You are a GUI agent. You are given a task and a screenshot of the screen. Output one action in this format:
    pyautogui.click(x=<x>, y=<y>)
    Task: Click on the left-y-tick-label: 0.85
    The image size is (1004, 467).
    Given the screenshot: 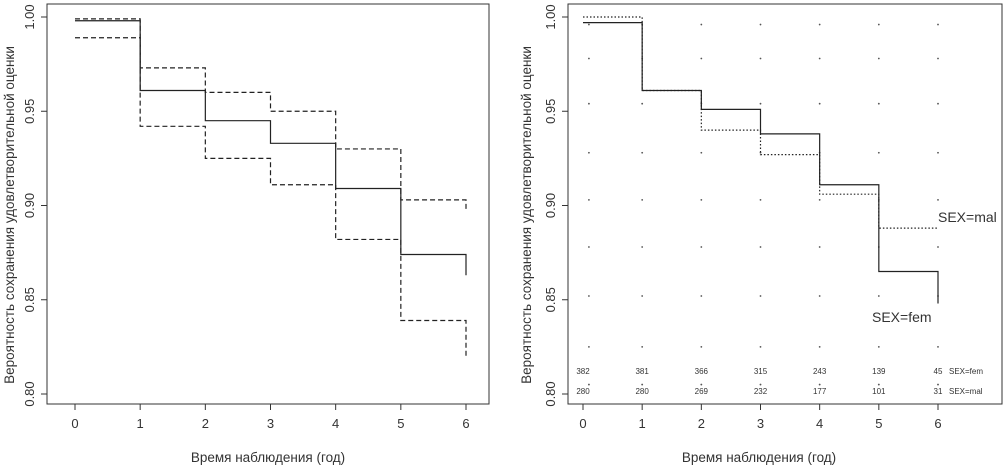 What is the action you would take?
    pyautogui.click(x=29, y=299)
    